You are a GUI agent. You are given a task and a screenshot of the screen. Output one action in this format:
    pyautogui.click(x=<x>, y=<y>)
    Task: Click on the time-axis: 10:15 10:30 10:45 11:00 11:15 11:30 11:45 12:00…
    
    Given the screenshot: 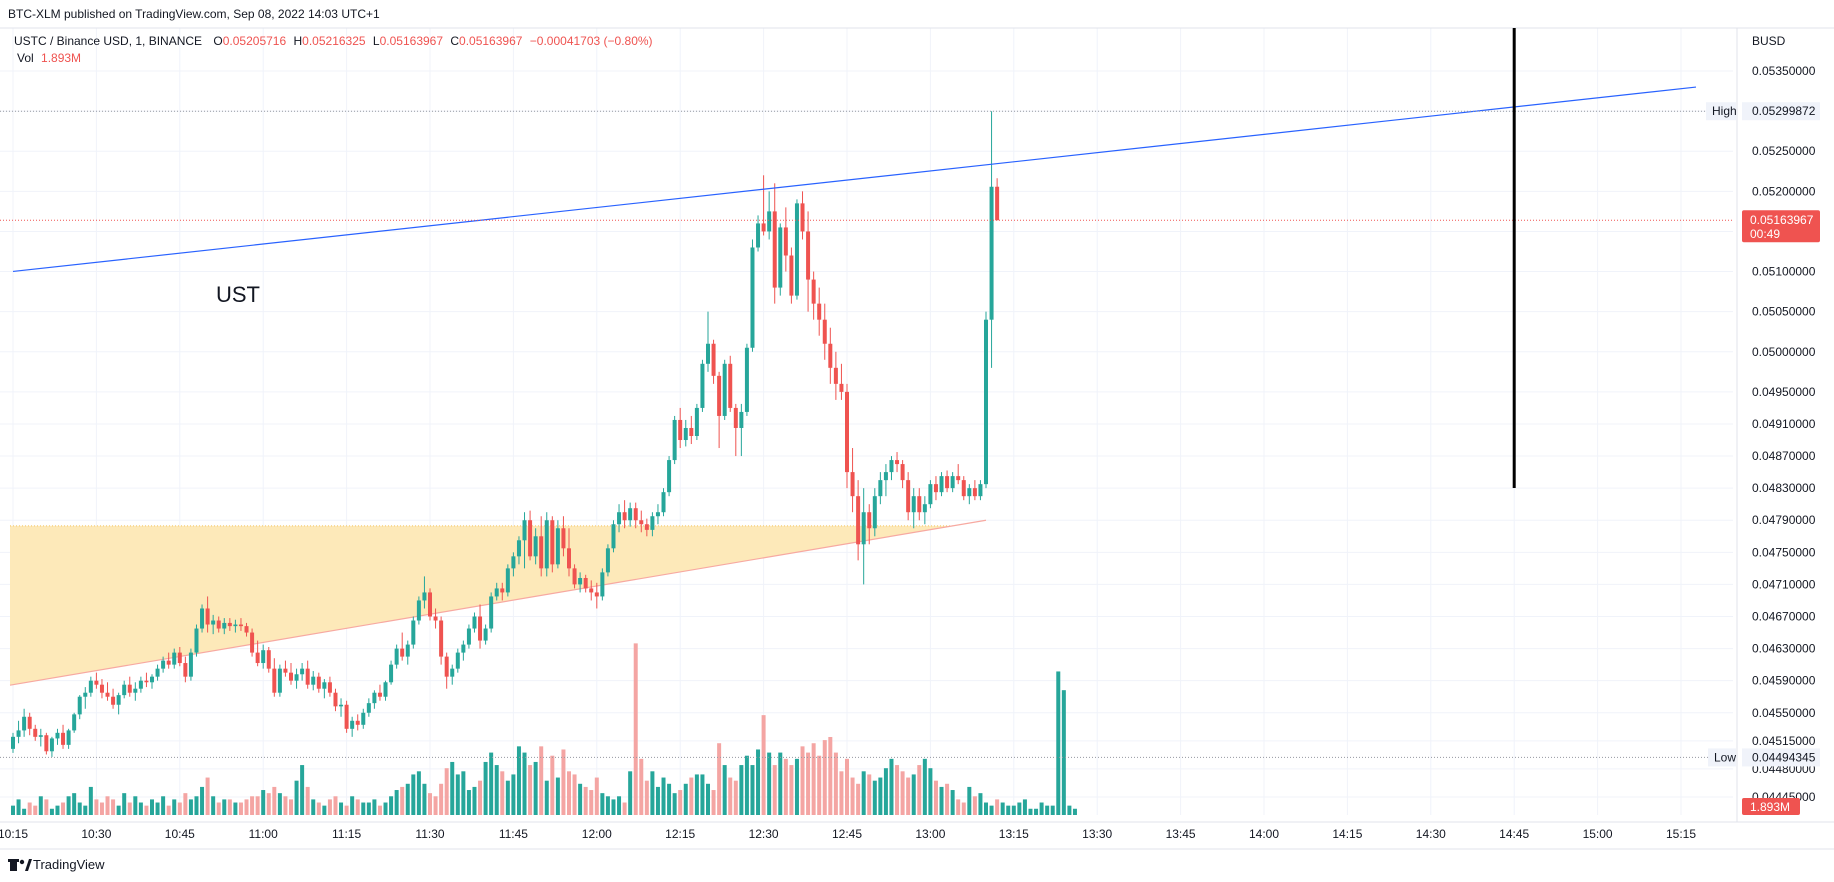 What is the action you would take?
    pyautogui.click(x=848, y=834)
    